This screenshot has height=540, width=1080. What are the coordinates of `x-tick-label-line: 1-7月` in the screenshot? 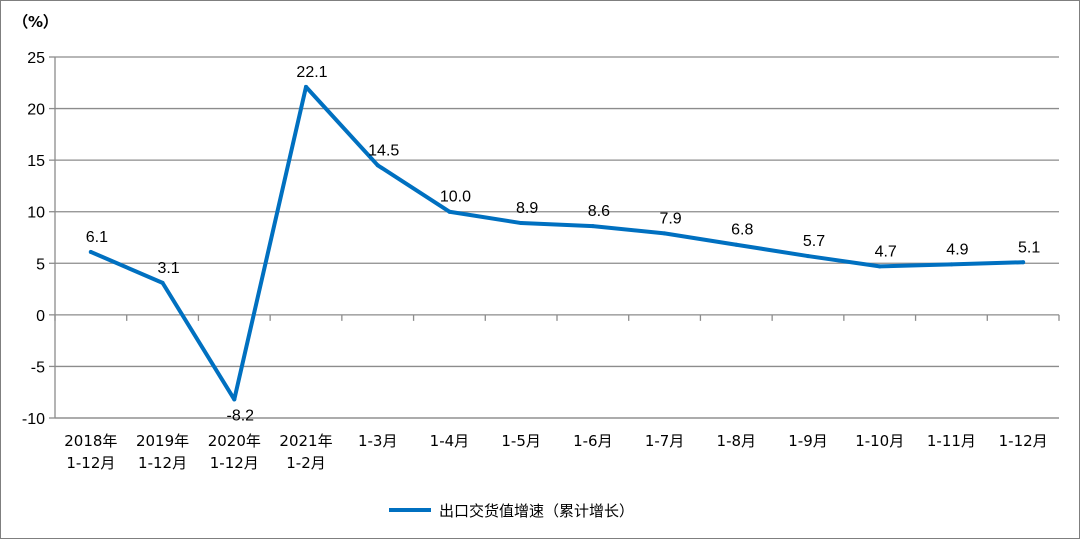 It's located at (665, 441).